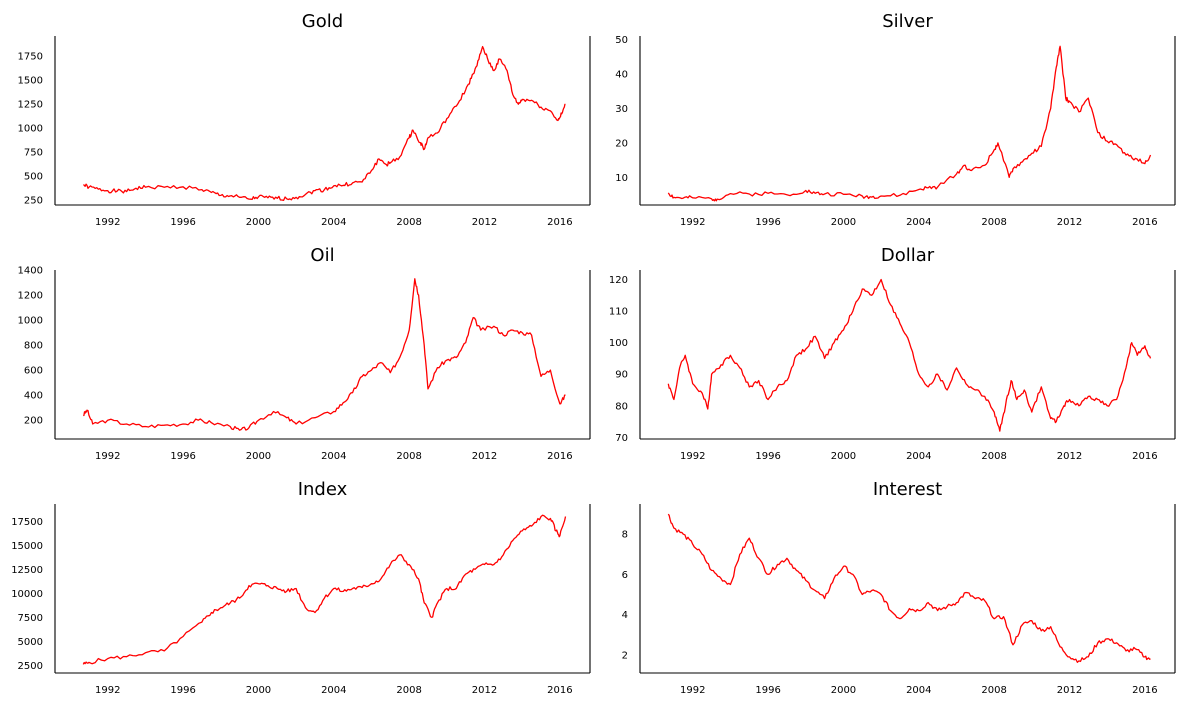 Image resolution: width=1187 pixels, height=711 pixels. I want to click on dollar-y-tick-label: 120, so click(618, 280).